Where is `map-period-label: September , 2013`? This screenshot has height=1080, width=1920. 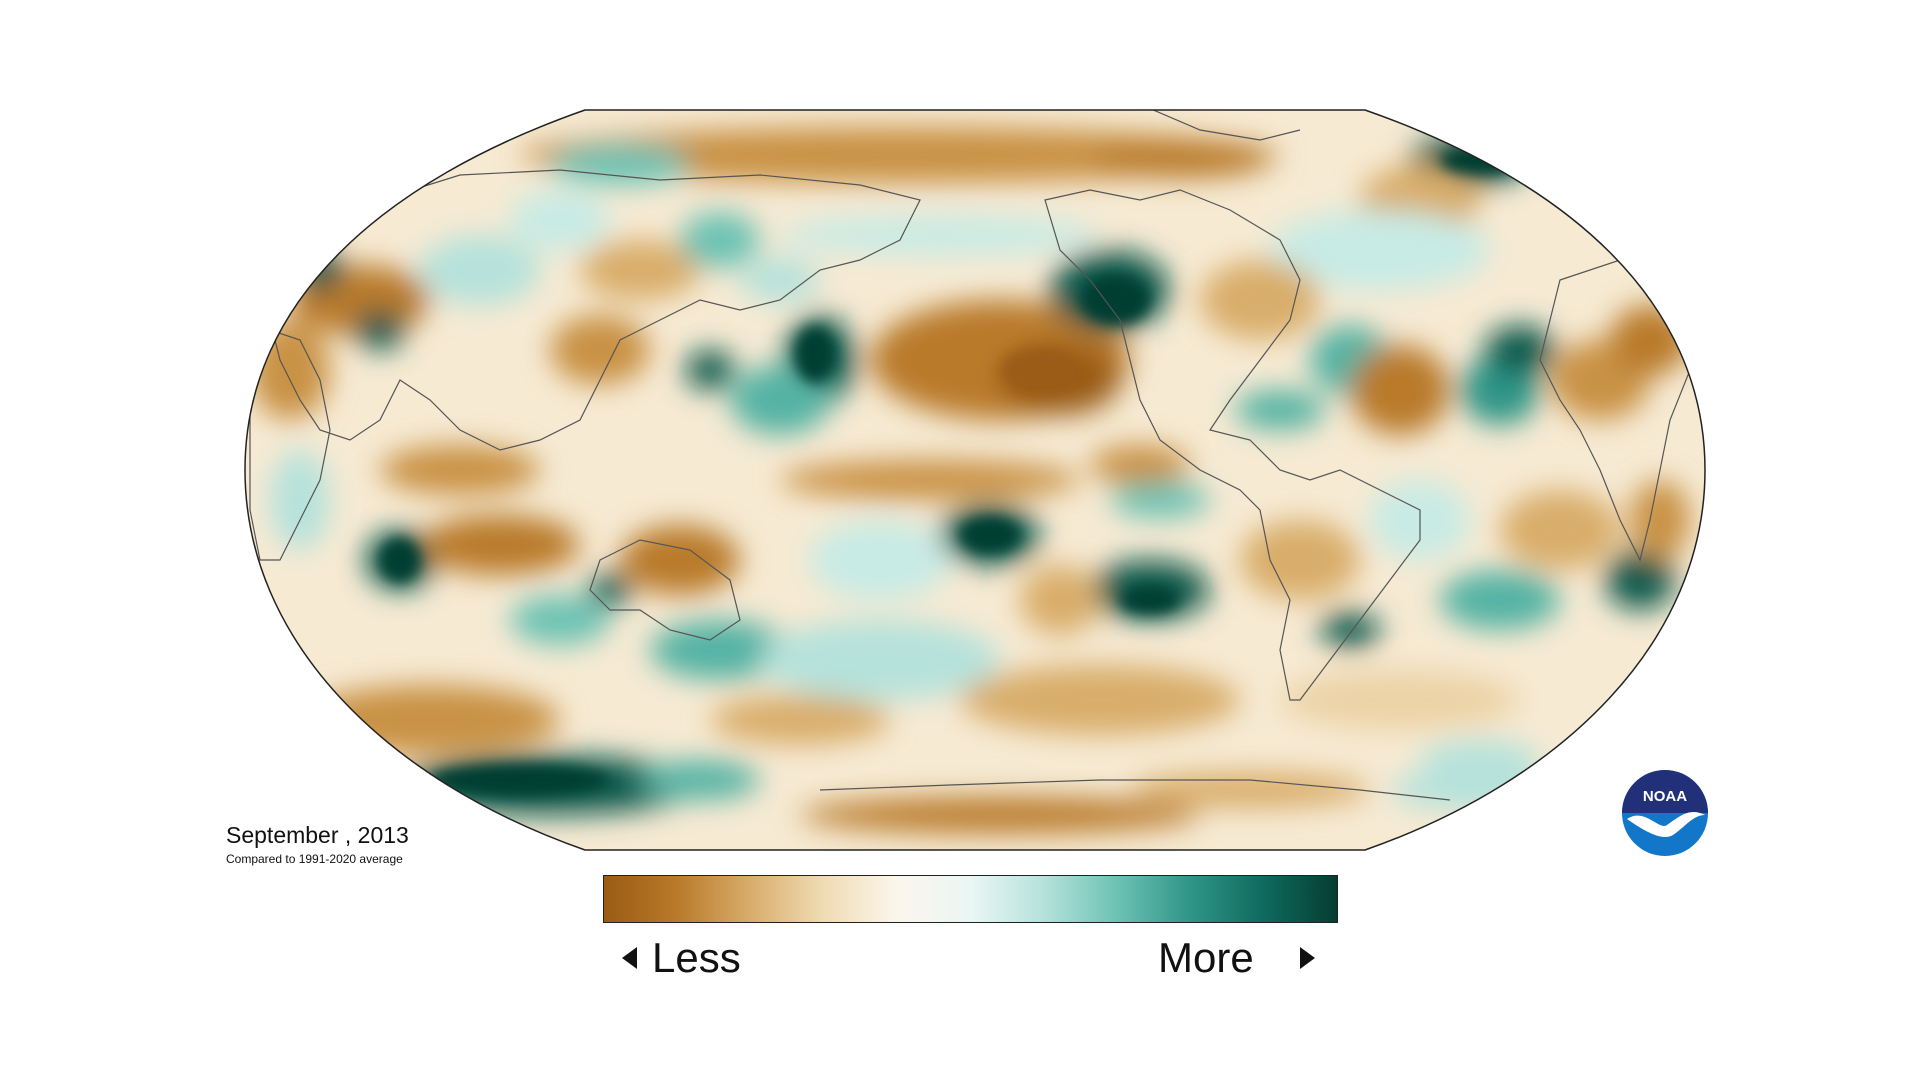 map-period-label: September , 2013 is located at coordinates (317, 835).